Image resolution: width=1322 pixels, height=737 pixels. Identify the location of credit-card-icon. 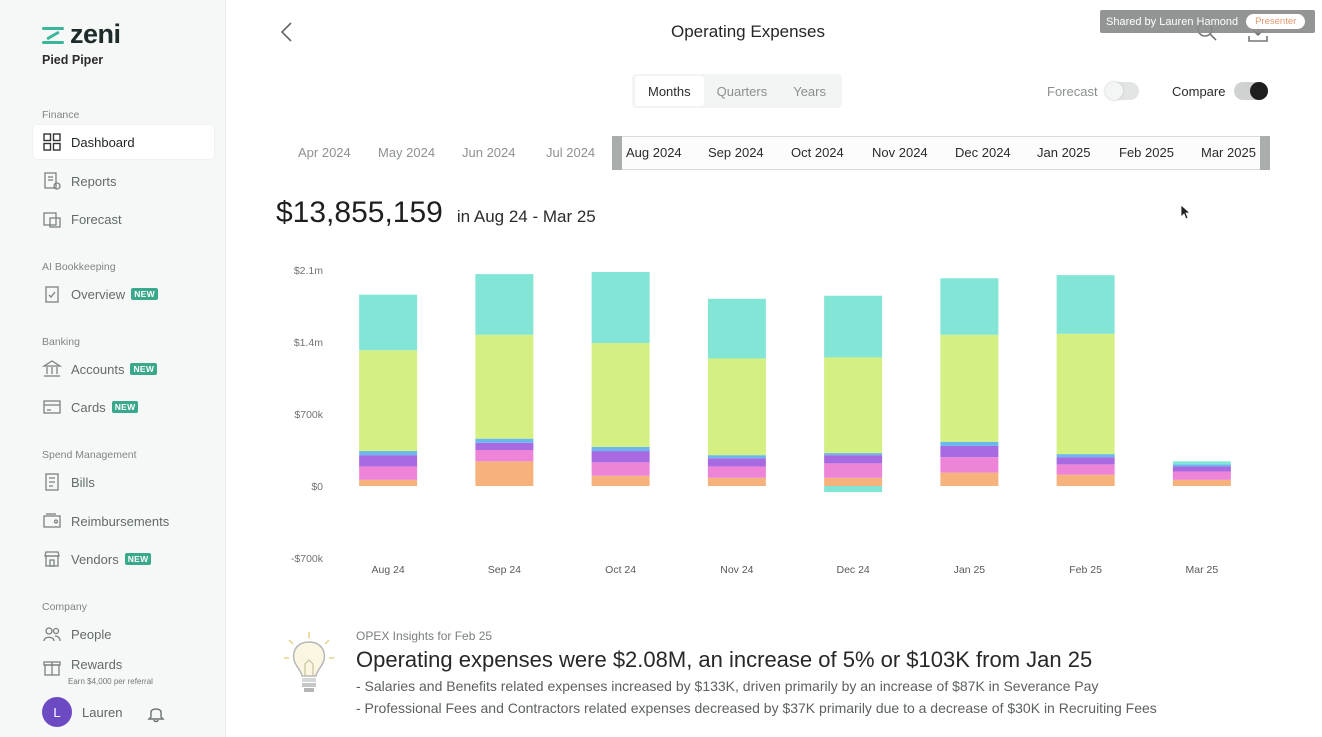
(52, 407).